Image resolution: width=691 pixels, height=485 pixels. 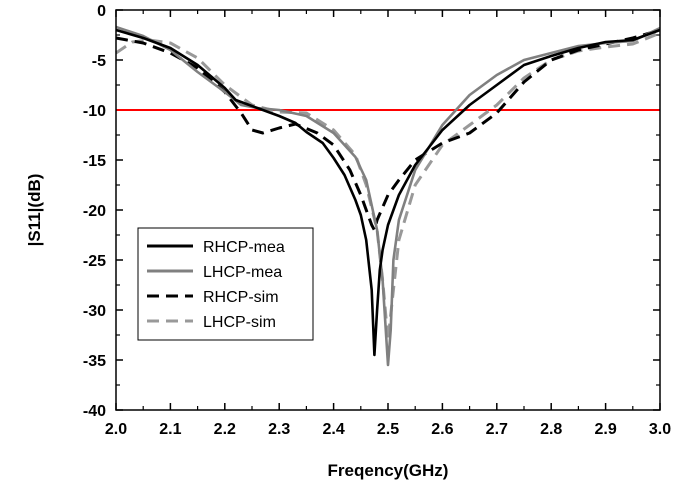 I want to click on x-tick-label: 2.8, so click(x=551, y=429).